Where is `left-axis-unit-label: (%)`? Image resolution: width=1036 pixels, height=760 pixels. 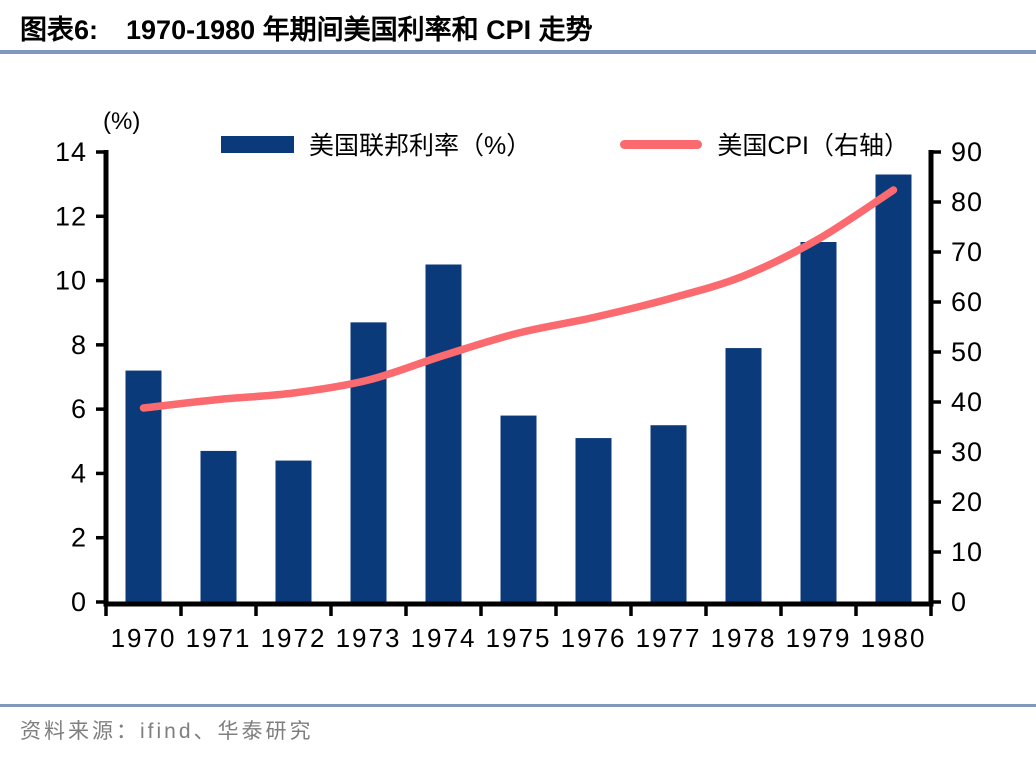 left-axis-unit-label: (%) is located at coordinates (122, 121).